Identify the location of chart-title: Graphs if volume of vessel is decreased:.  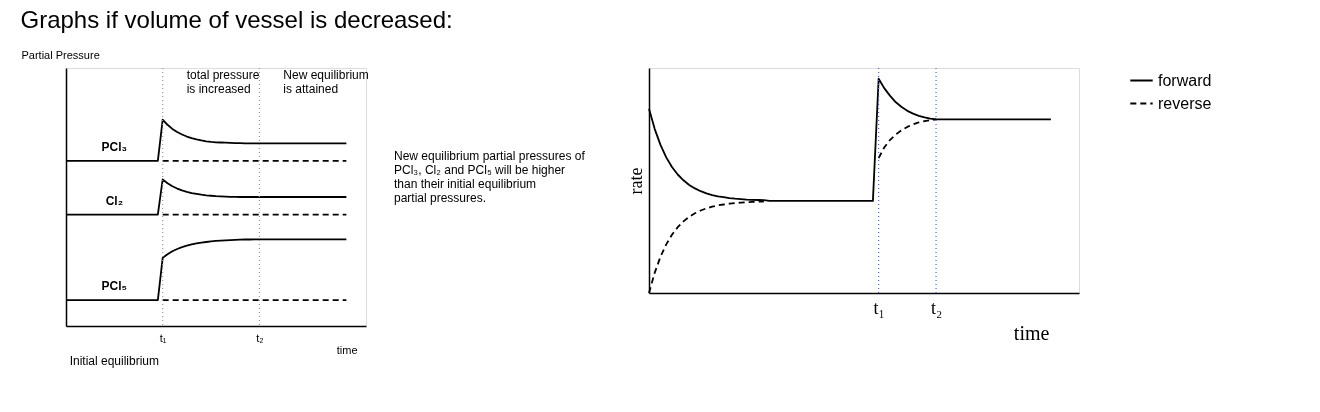
(236, 19).